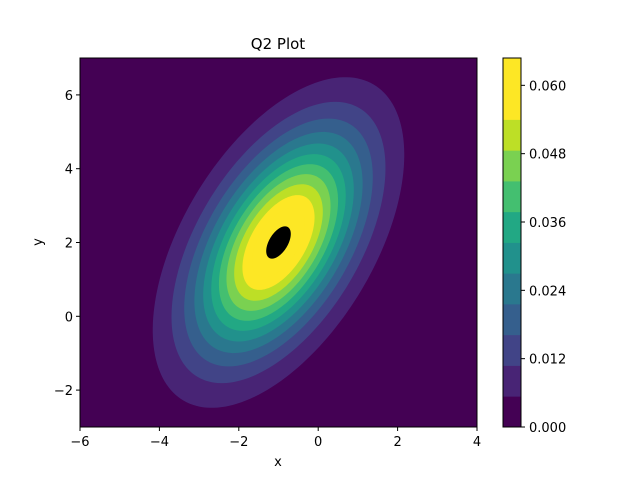 The height and width of the screenshot is (480, 640). Describe the element at coordinates (397, 442) in the screenshot. I see `x-tick-label: 2` at that location.